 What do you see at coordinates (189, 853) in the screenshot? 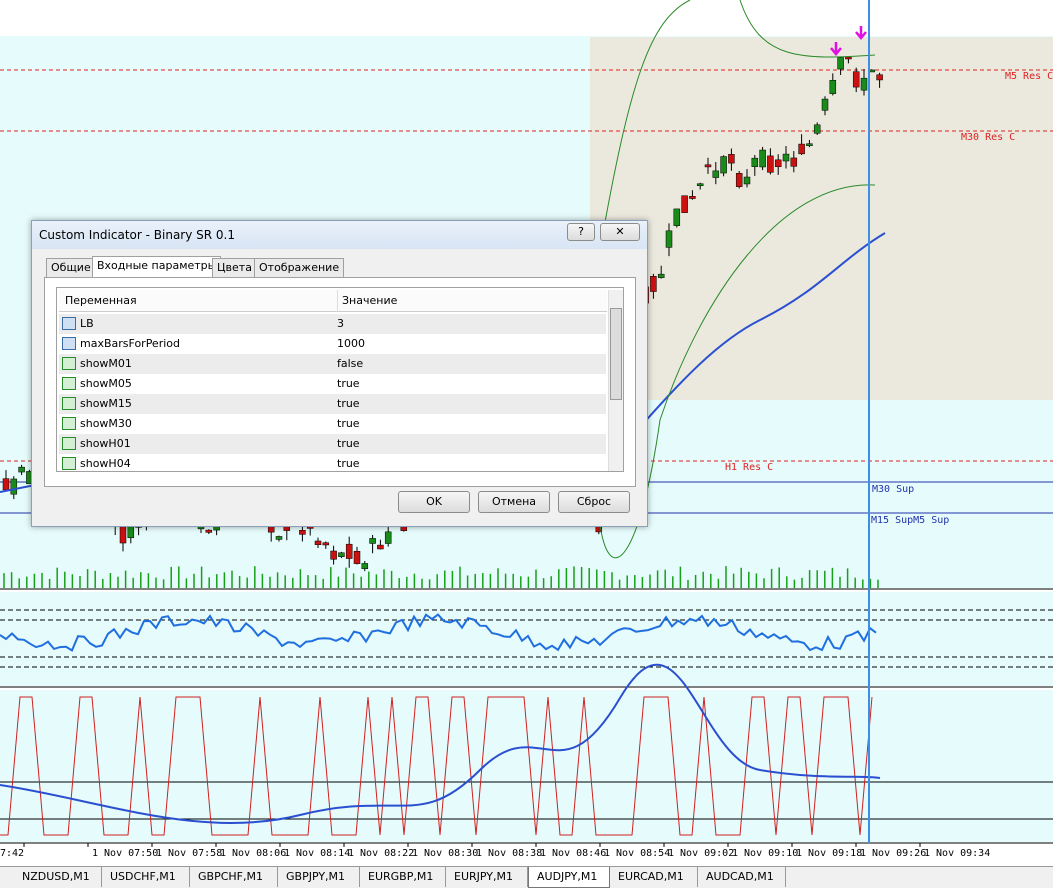
I see `time-label: 1 Nov 07:58` at bounding box center [189, 853].